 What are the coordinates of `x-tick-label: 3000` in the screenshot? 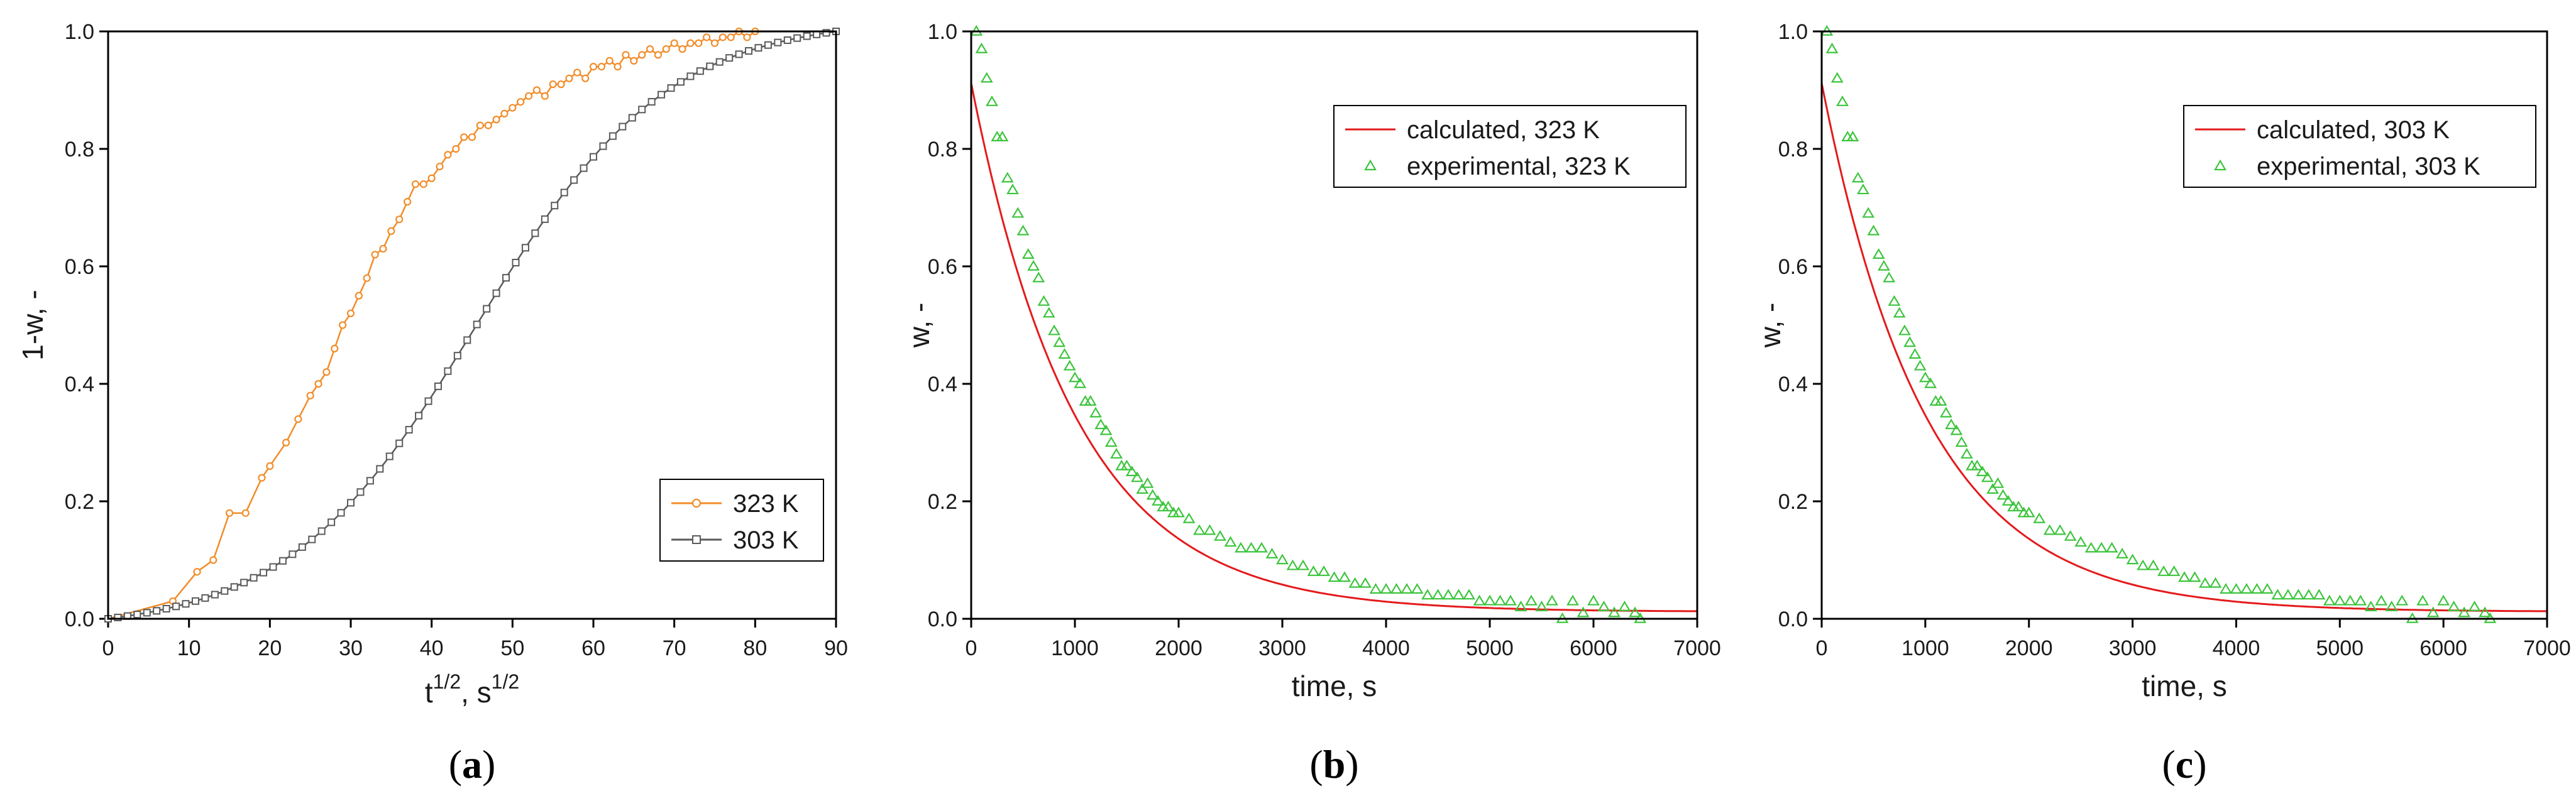 It's located at (2133, 648).